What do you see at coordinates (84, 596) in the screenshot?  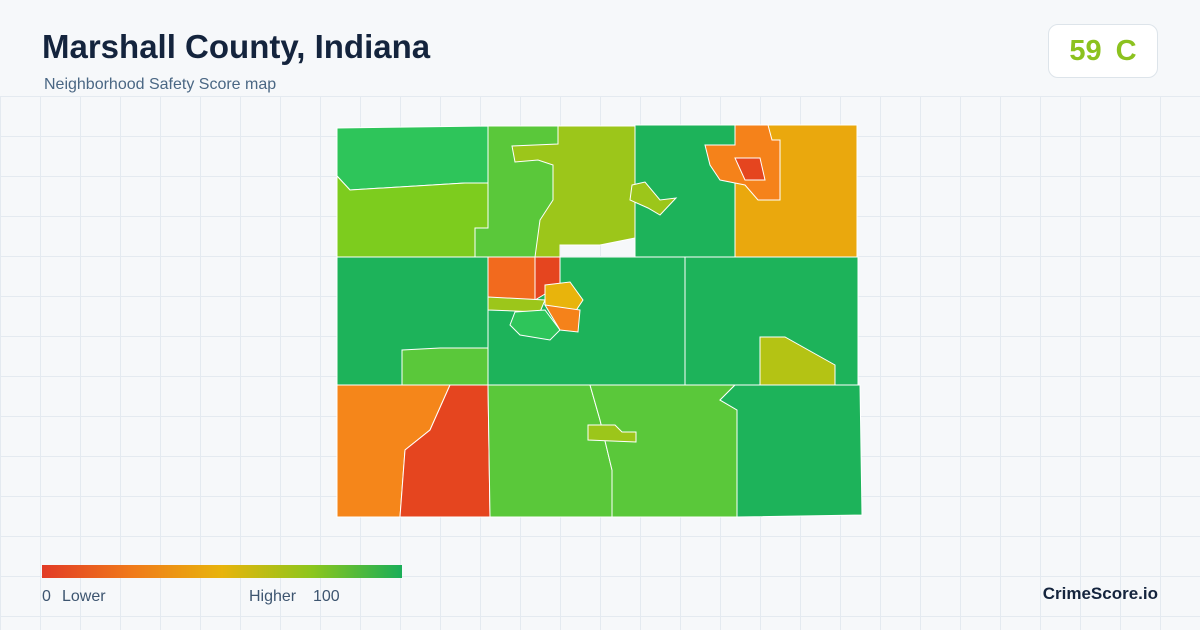 I see `legend-min-label: Lower` at bounding box center [84, 596].